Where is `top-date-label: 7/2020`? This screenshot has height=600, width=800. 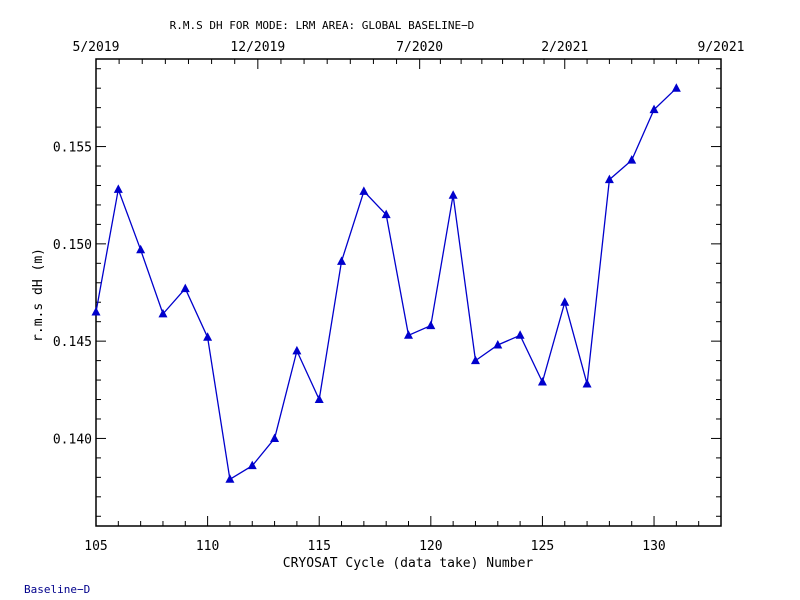 top-date-label: 7/2020 is located at coordinates (419, 47).